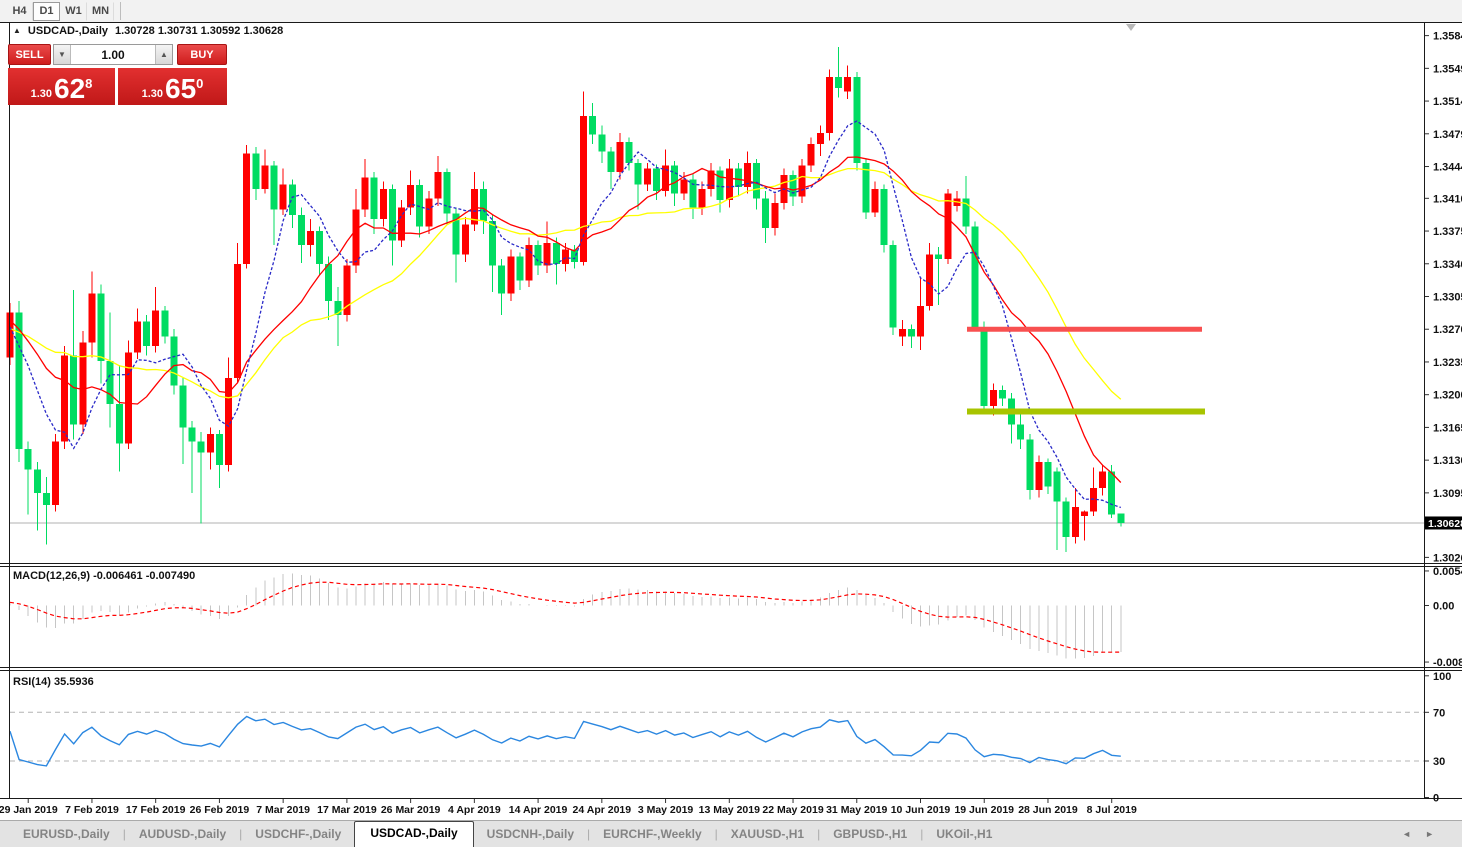  I want to click on current-price-tag, so click(1443, 523).